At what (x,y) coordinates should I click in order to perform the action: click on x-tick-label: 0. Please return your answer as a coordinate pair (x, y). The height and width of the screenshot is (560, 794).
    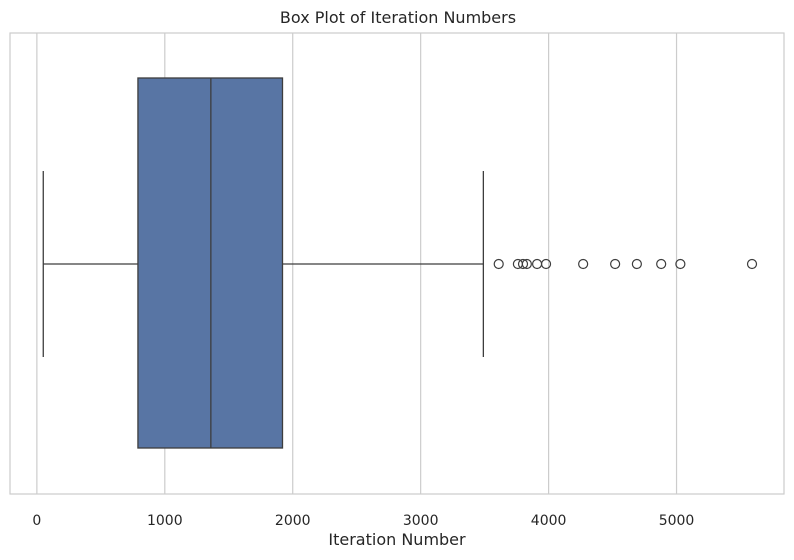
    Looking at the image, I should click on (36, 521).